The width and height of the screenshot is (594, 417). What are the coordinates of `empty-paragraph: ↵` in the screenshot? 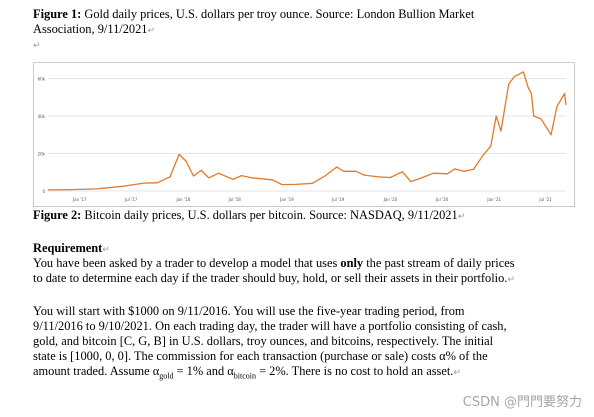 It's located at (37, 45).